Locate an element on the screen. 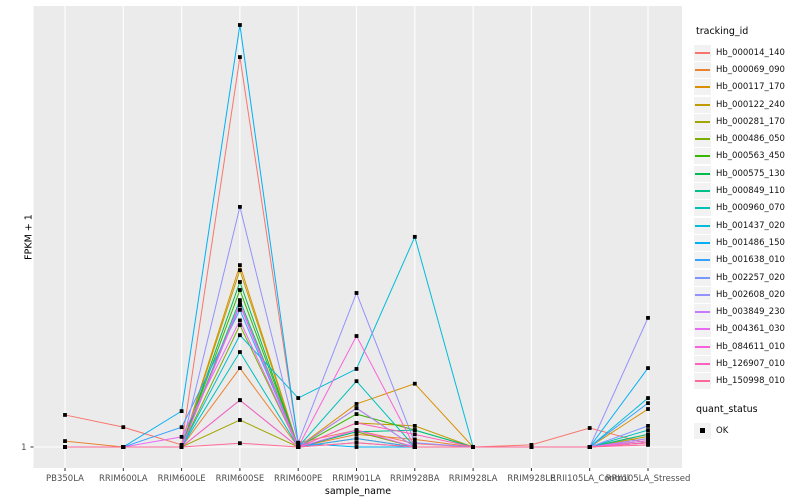 This screenshot has height=500, width=800. legend-item-Hb_001638_010: Hb_001638_010 is located at coordinates (746, 260).